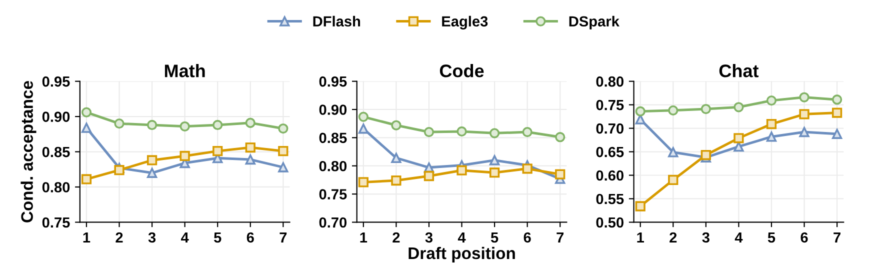 The height and width of the screenshot is (271, 888). What do you see at coordinates (28, 151) in the screenshot?
I see `y-axis-title: Cond. acceptance` at bounding box center [28, 151].